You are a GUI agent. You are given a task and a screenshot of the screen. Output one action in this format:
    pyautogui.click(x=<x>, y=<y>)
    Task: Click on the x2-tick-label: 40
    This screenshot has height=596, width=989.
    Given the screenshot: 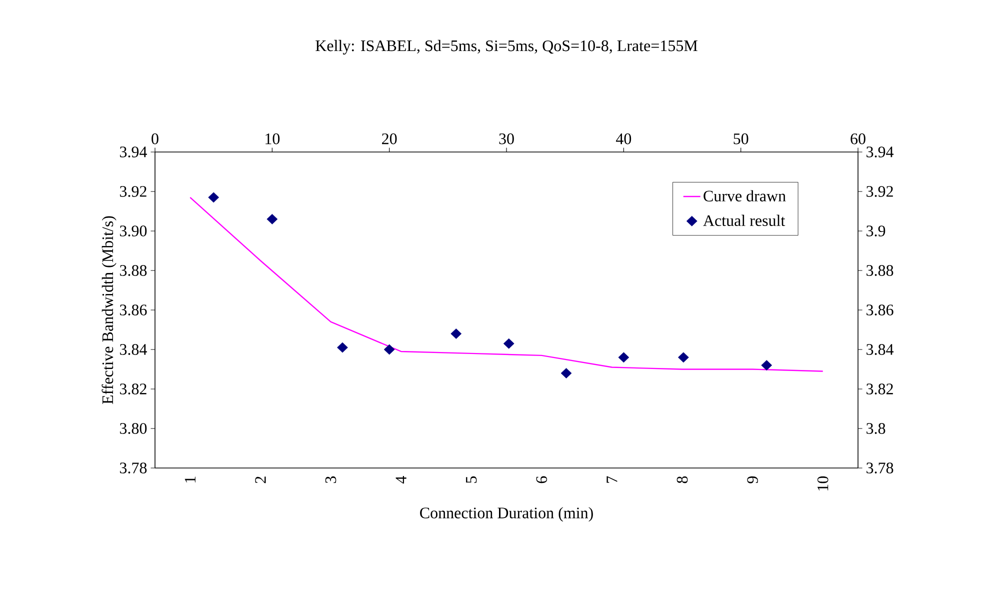 What is the action you would take?
    pyautogui.click(x=624, y=138)
    